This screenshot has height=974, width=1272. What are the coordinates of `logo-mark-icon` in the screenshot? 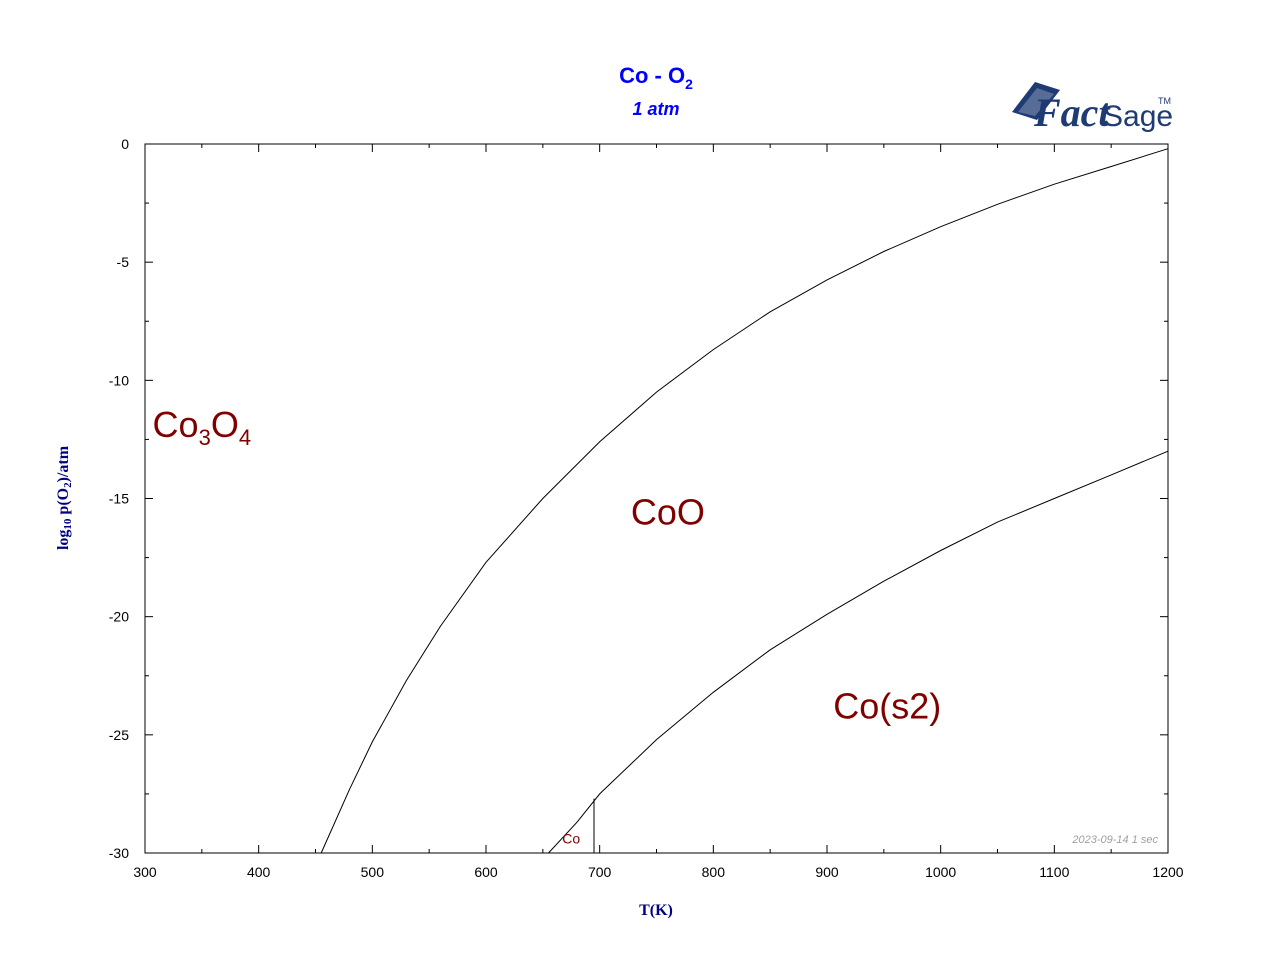 It's located at (1036, 101).